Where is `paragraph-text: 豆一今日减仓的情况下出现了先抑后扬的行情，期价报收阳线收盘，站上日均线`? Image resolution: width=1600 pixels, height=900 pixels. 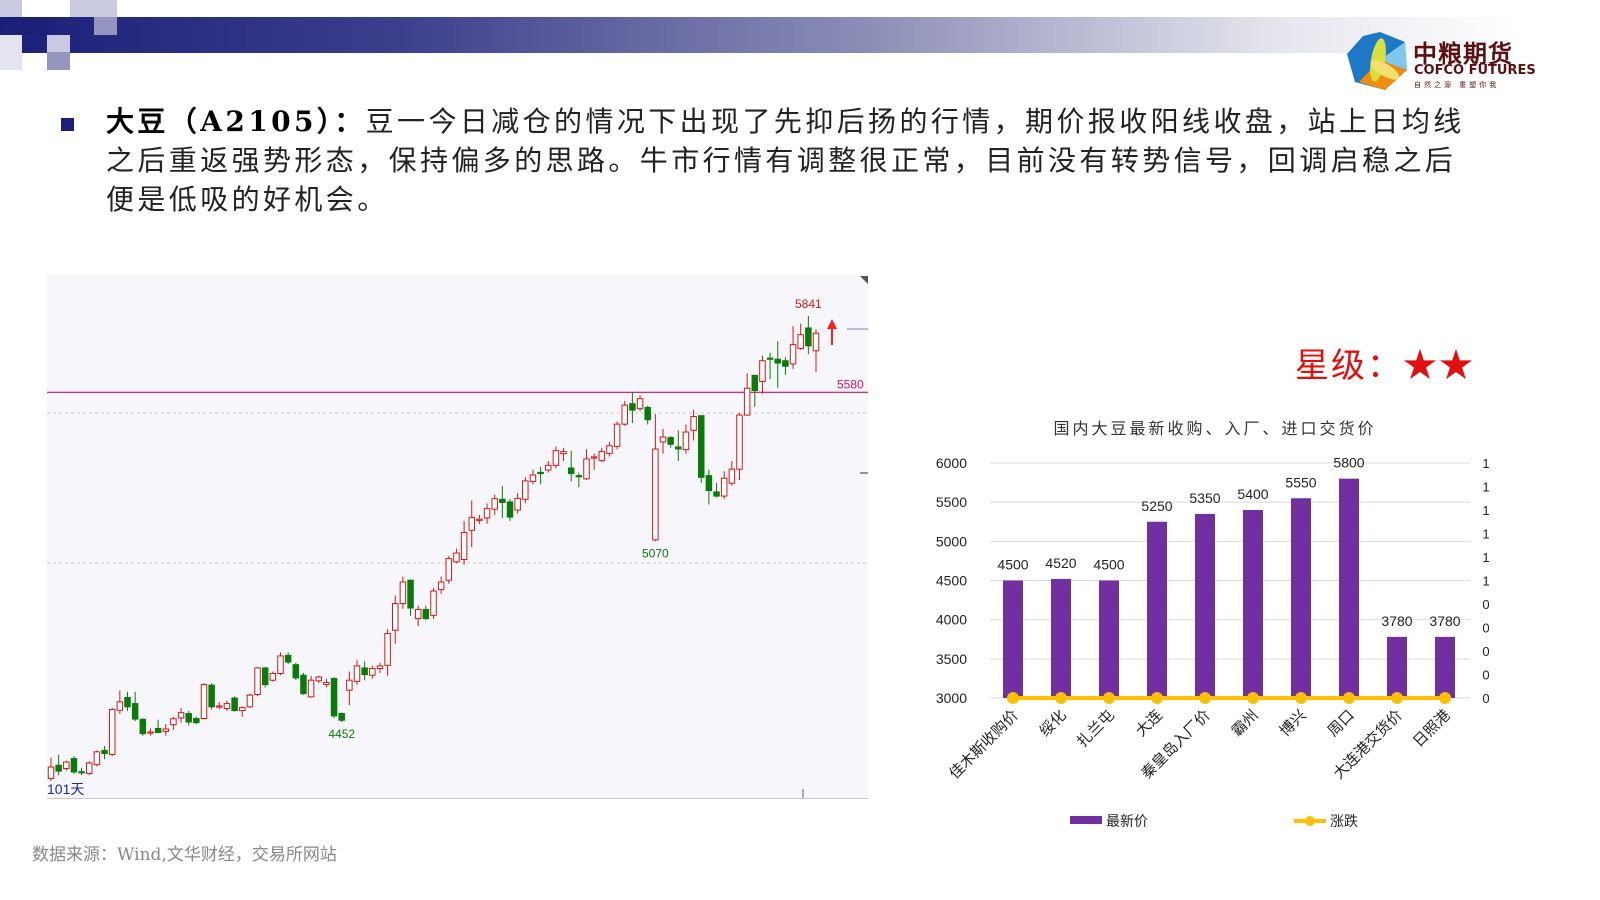 paragraph-text: 豆一今日减仓的情况下出现了先抑后扬的行情，期价报收阳线收盘，站上日均线 is located at coordinates (915, 121).